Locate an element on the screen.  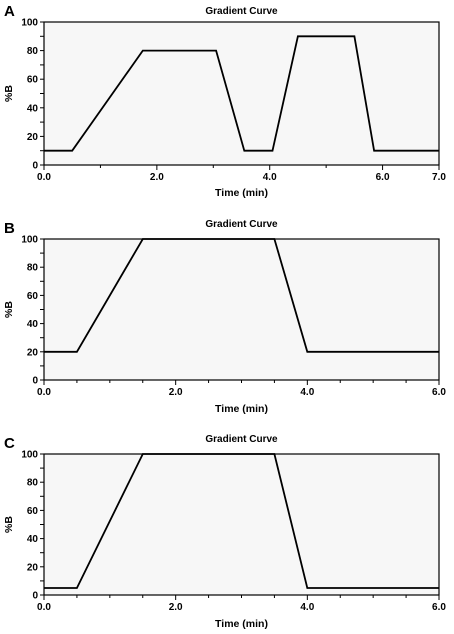
panel-letter: C is located at coordinates (9, 443).